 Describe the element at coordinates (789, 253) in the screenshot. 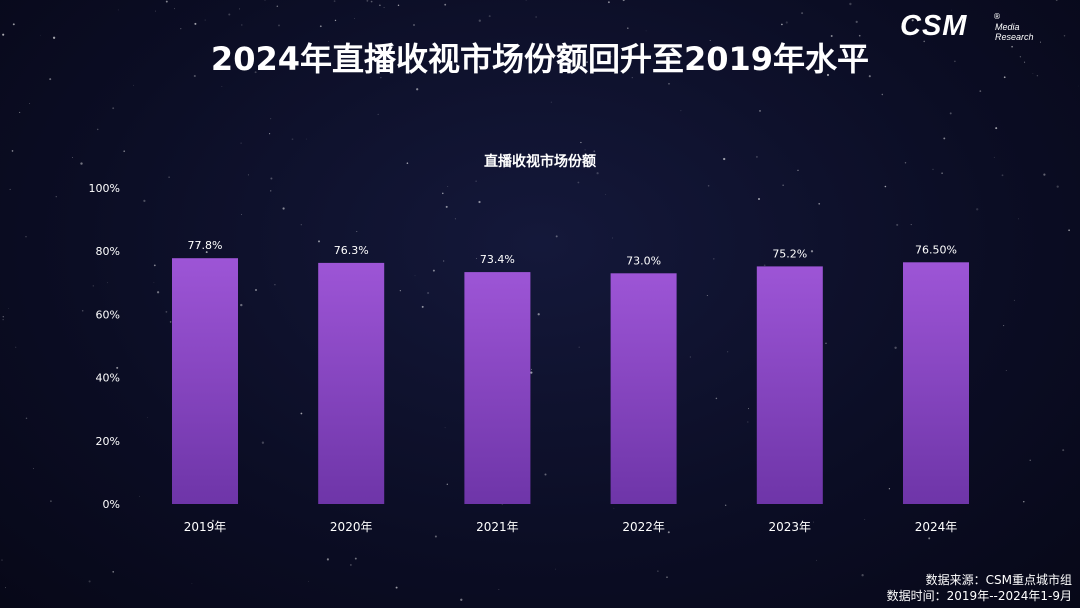

I see `data-label: 75.2%` at that location.